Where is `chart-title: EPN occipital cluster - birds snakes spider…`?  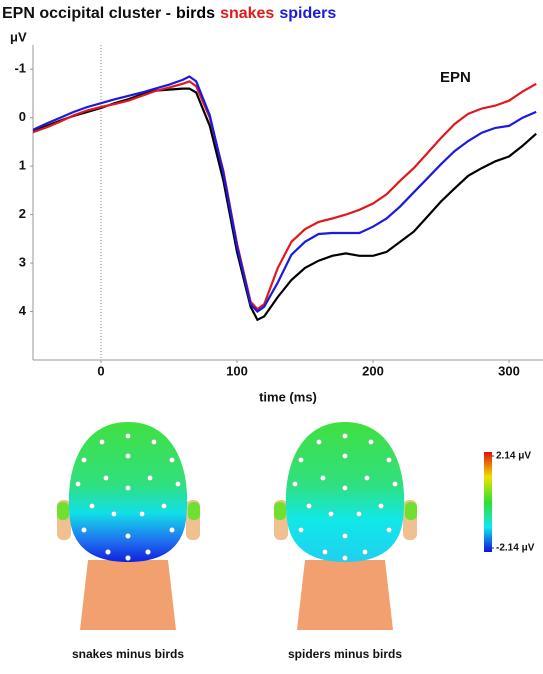 chart-title: EPN occipital cluster - birds snakes spider… is located at coordinates (169, 13).